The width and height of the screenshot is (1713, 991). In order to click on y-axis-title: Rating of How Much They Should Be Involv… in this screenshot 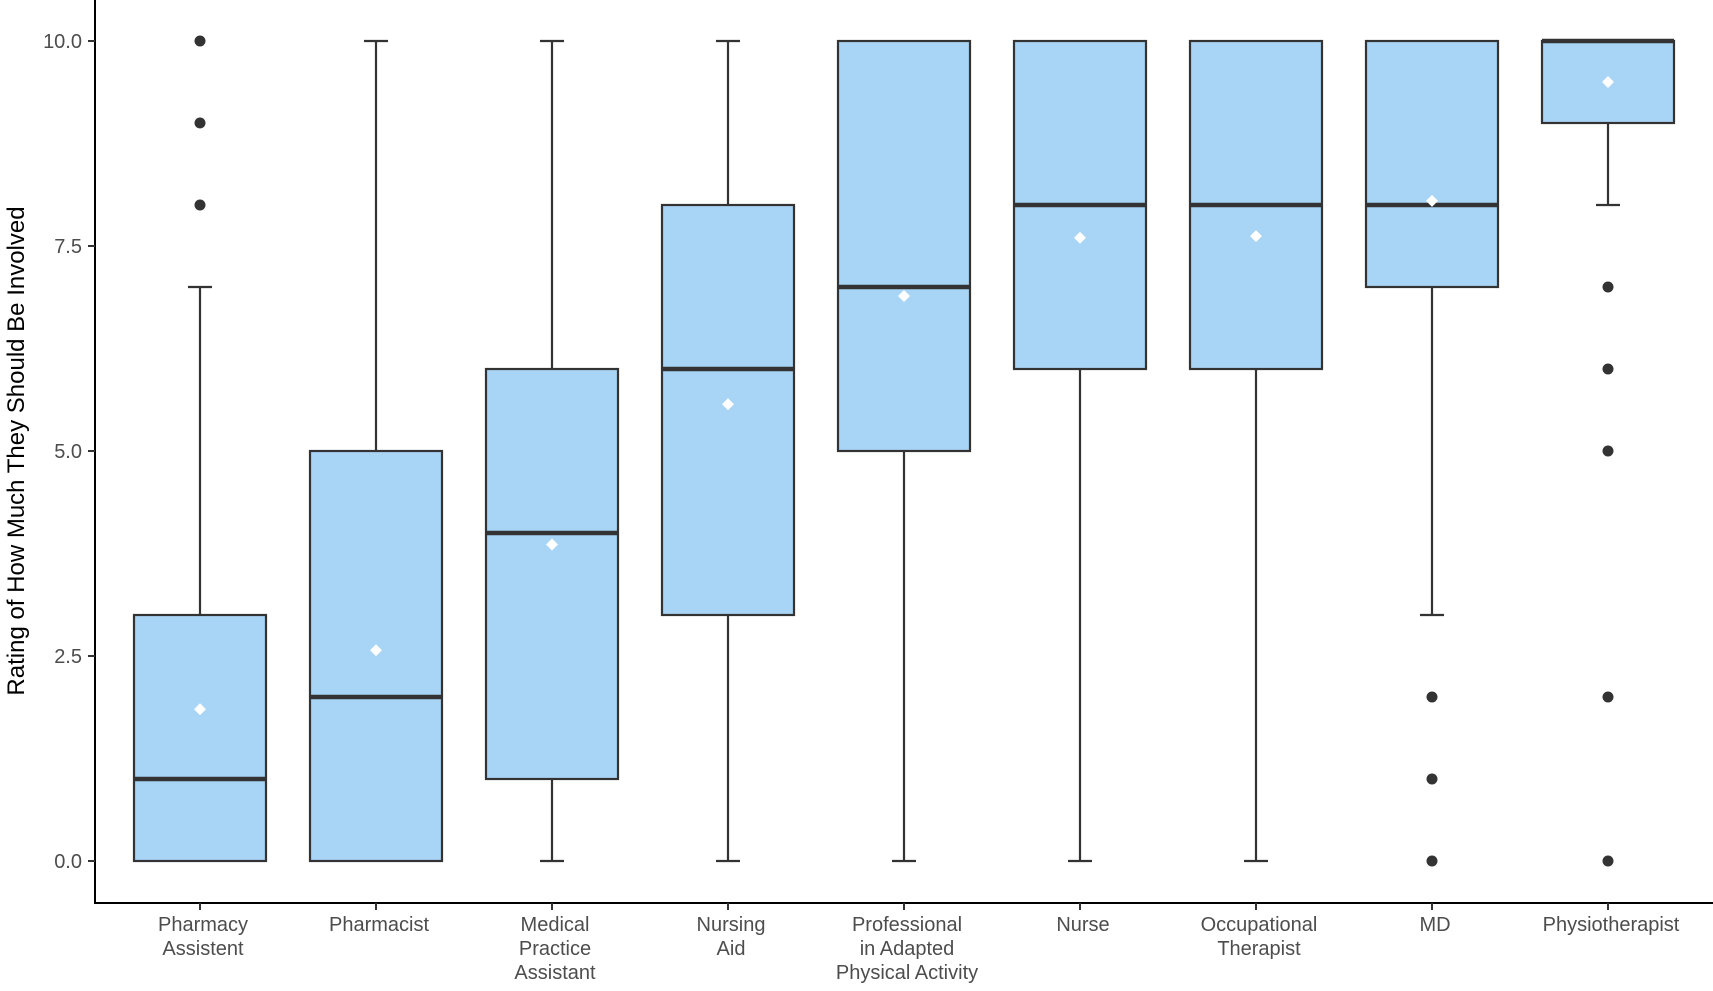, I will do `click(16, 450)`.